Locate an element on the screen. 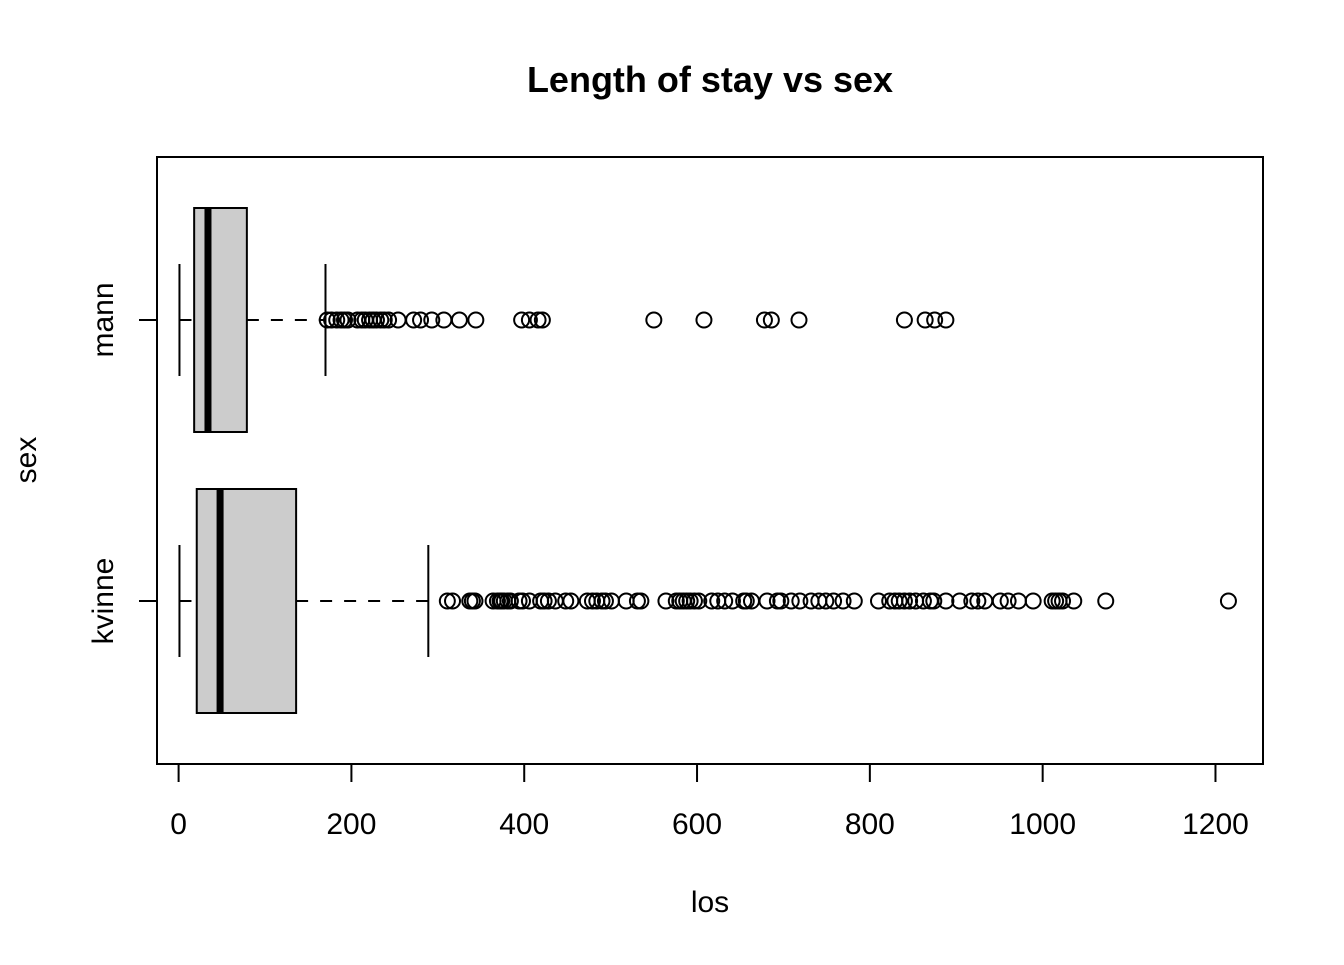 The image size is (1344, 965). box-mann is located at coordinates (566, 320).